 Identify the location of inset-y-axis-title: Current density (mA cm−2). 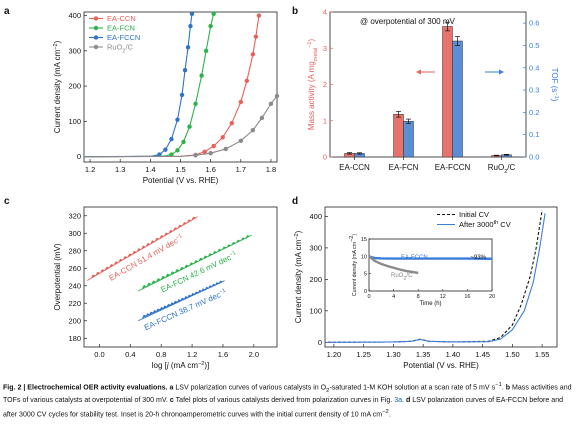
(353, 265).